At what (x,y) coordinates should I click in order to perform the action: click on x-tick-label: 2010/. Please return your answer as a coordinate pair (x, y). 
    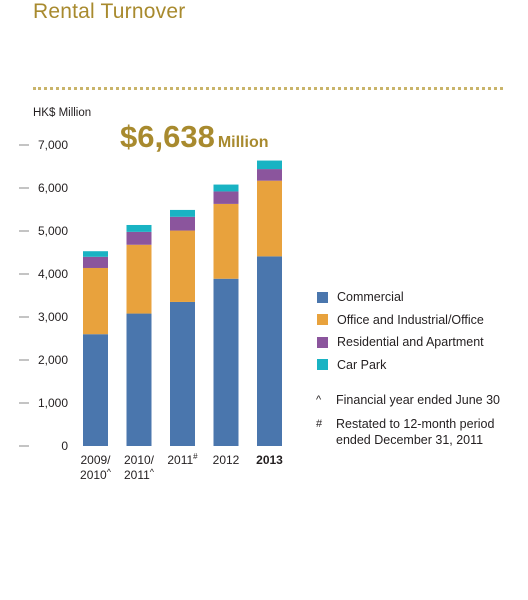
    Looking at the image, I should click on (139, 460).